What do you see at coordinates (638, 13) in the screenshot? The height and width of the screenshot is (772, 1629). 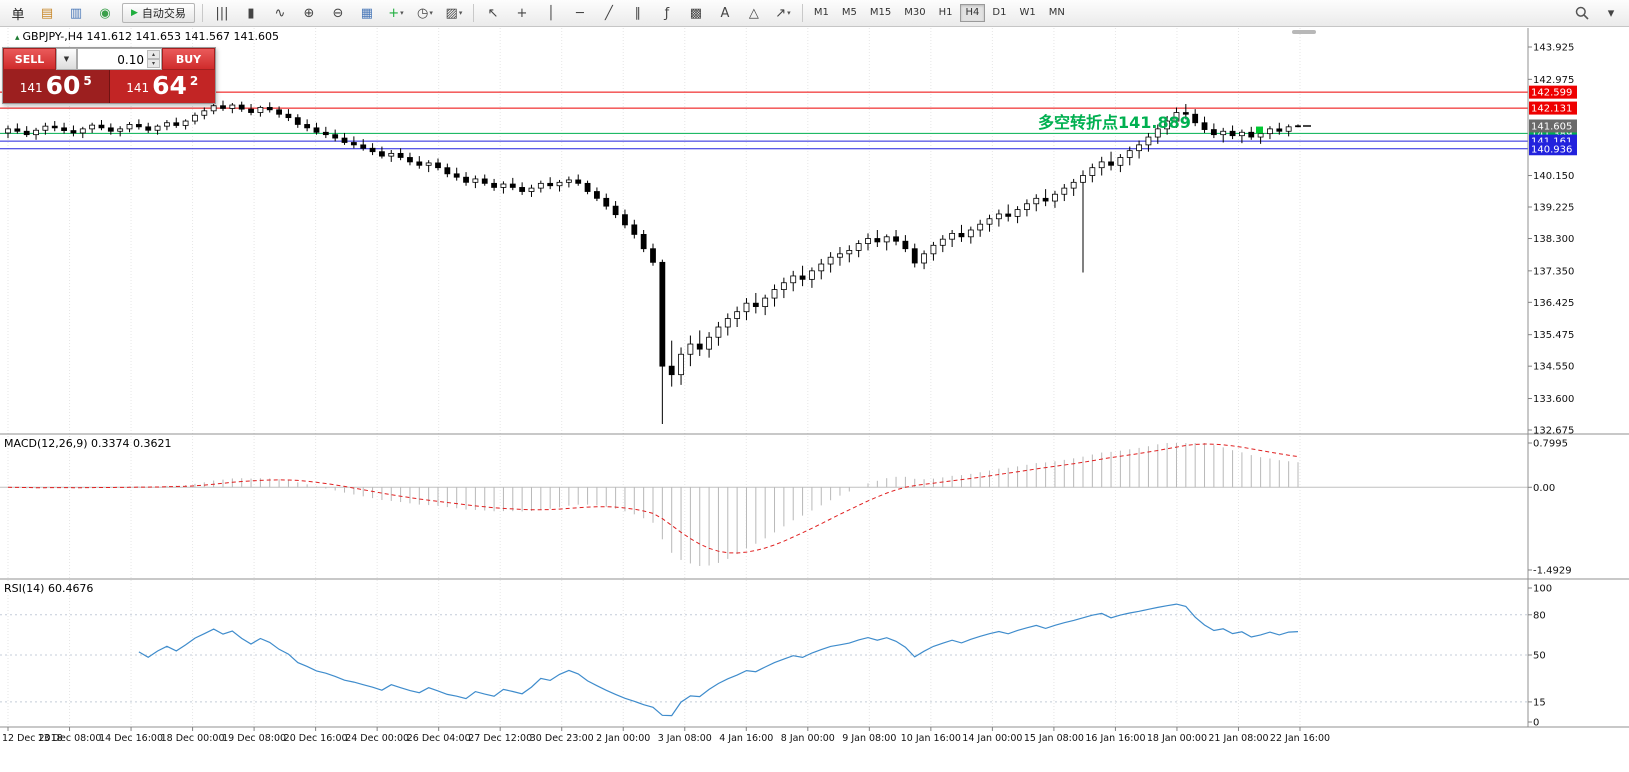 I see `channel-icon: ∥` at bounding box center [638, 13].